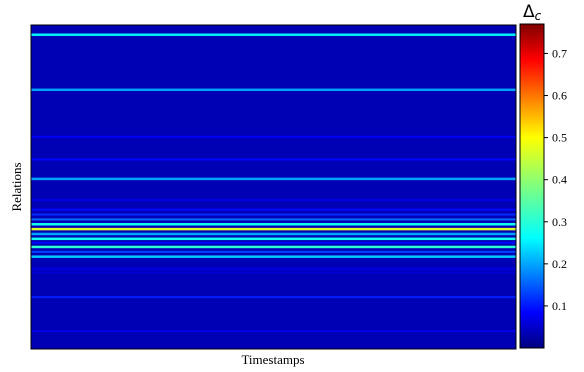 This screenshot has height=372, width=584. Describe the element at coordinates (16, 186) in the screenshot. I see `y-axis-label: Relations` at that location.